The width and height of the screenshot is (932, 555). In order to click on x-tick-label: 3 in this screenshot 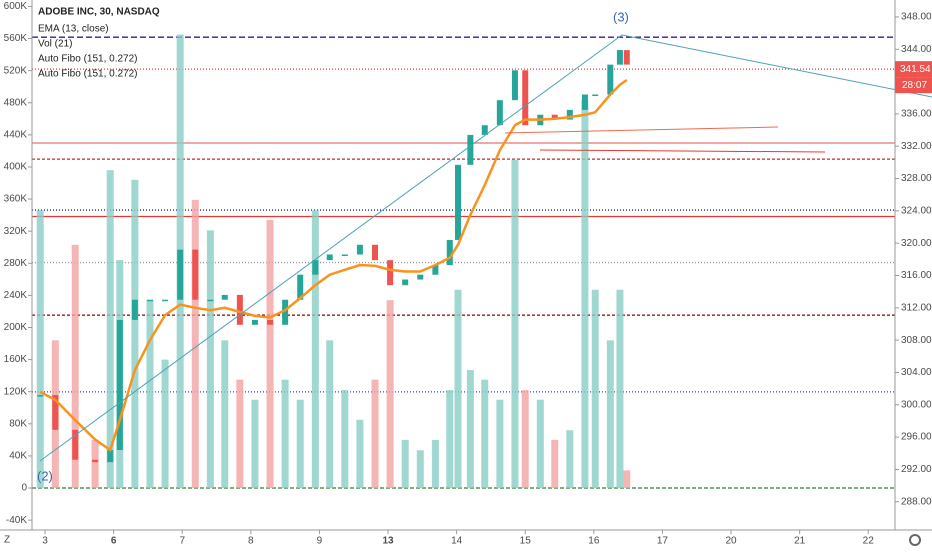, I will do `click(45, 541)`.